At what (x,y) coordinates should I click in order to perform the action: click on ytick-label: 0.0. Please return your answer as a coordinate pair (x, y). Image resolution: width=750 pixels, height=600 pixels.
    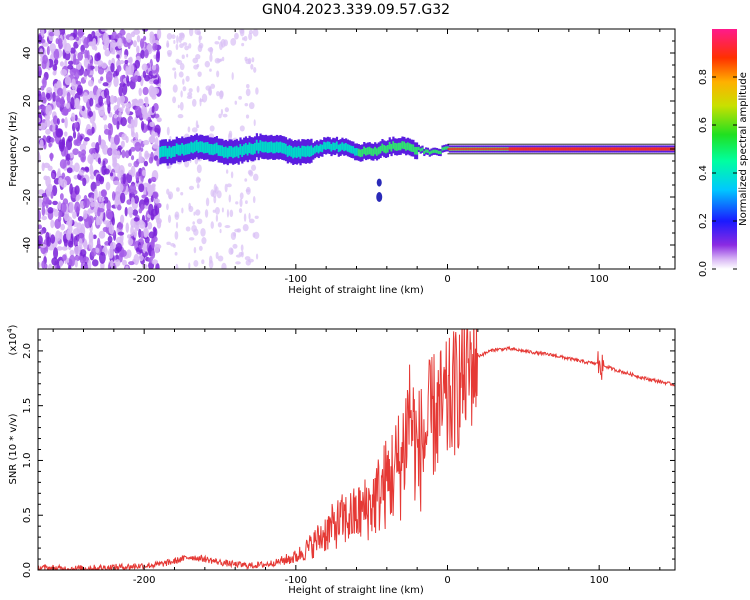
    Looking at the image, I should click on (27, 570).